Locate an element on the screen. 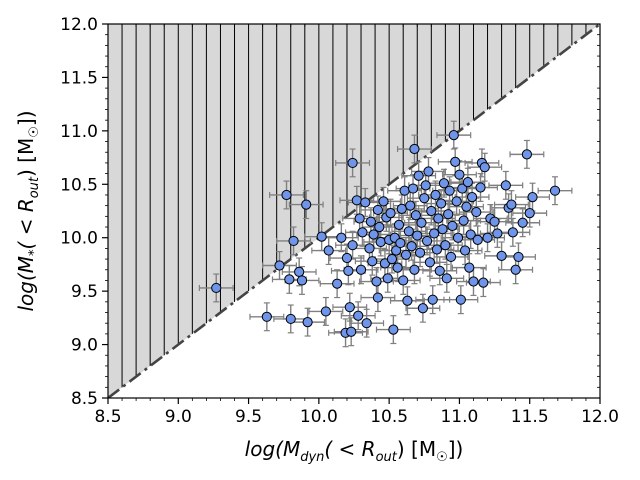 The image size is (640, 480). y-tick-label: 10.5 is located at coordinates (79, 185).